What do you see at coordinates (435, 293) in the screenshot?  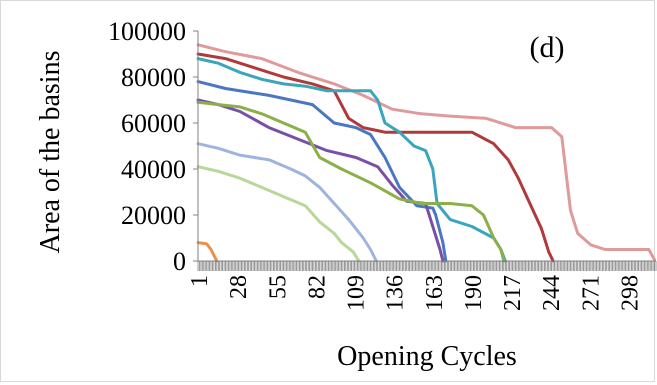 I see `x-tick-label: 163` at bounding box center [435, 293].